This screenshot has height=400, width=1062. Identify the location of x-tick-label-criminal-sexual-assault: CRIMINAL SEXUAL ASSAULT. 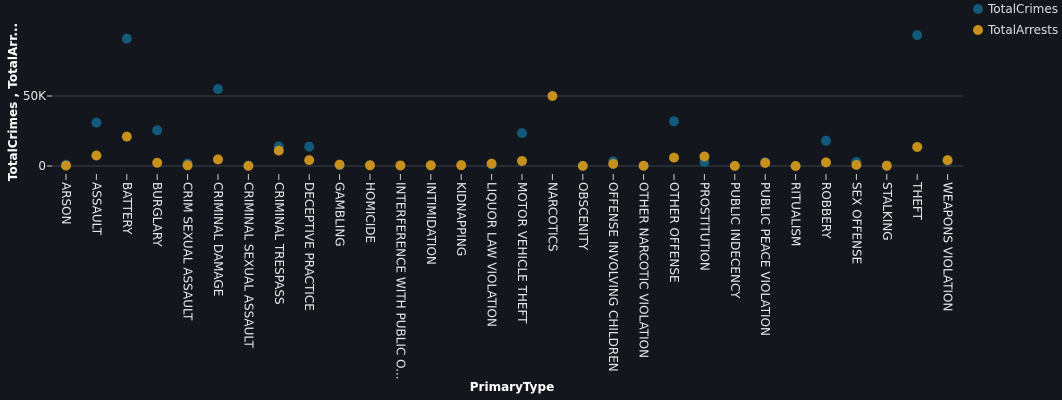
(248, 265).